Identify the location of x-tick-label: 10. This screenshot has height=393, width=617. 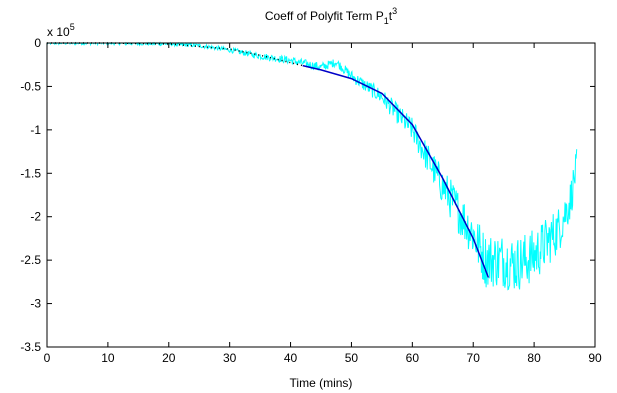
(108, 358).